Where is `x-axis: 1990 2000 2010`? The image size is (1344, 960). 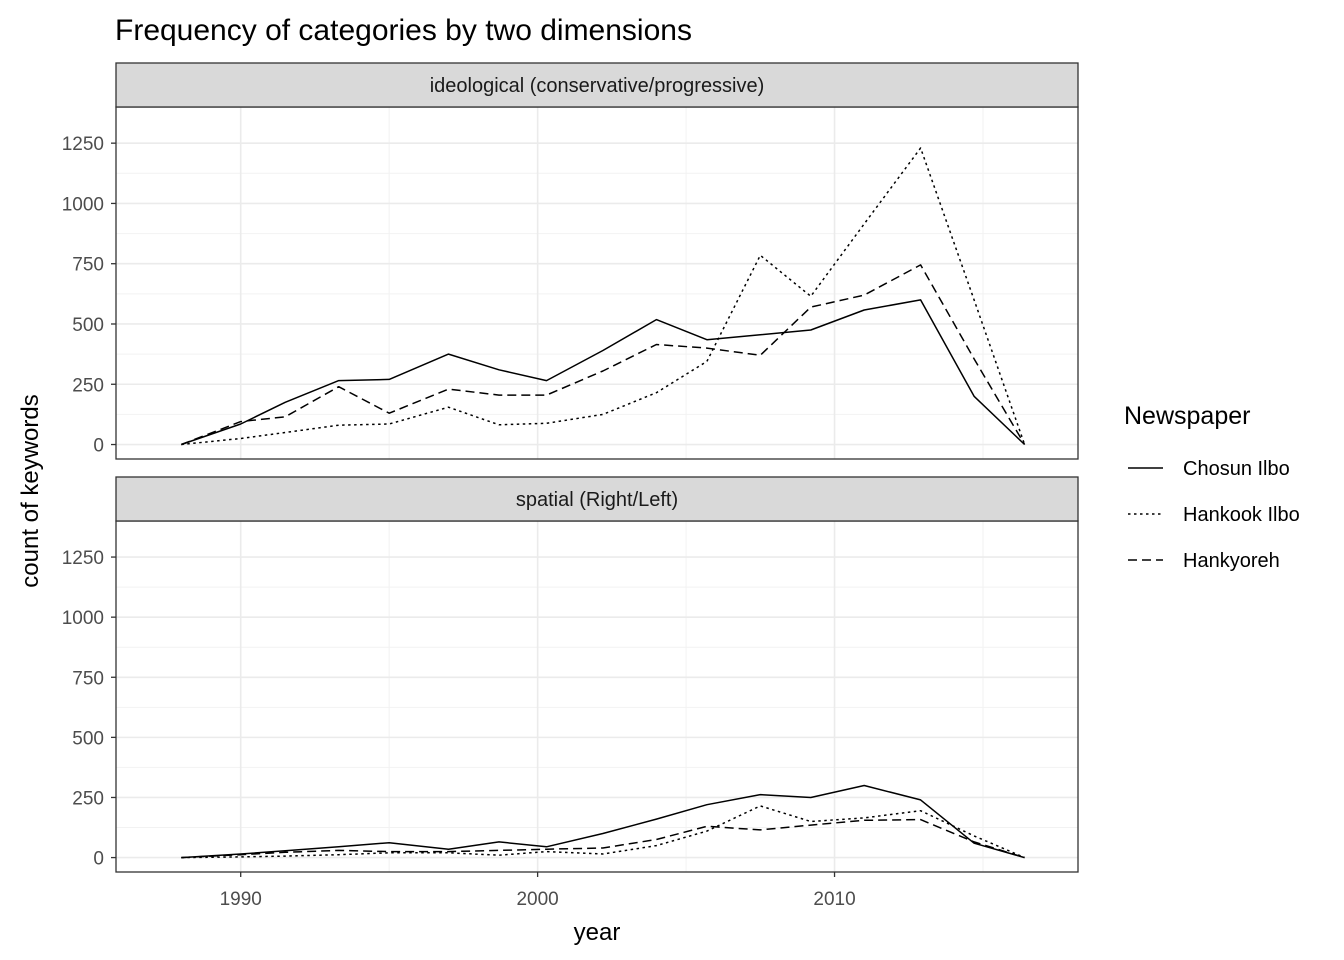
x-axis: 1990 2000 2010 is located at coordinates (538, 891).